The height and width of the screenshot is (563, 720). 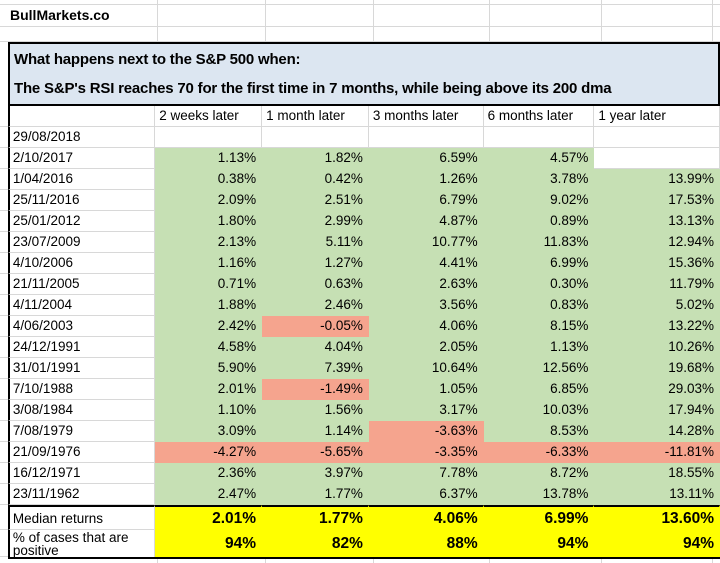 What do you see at coordinates (426, 284) in the screenshot?
I see `value-cell: 2.63%` at bounding box center [426, 284].